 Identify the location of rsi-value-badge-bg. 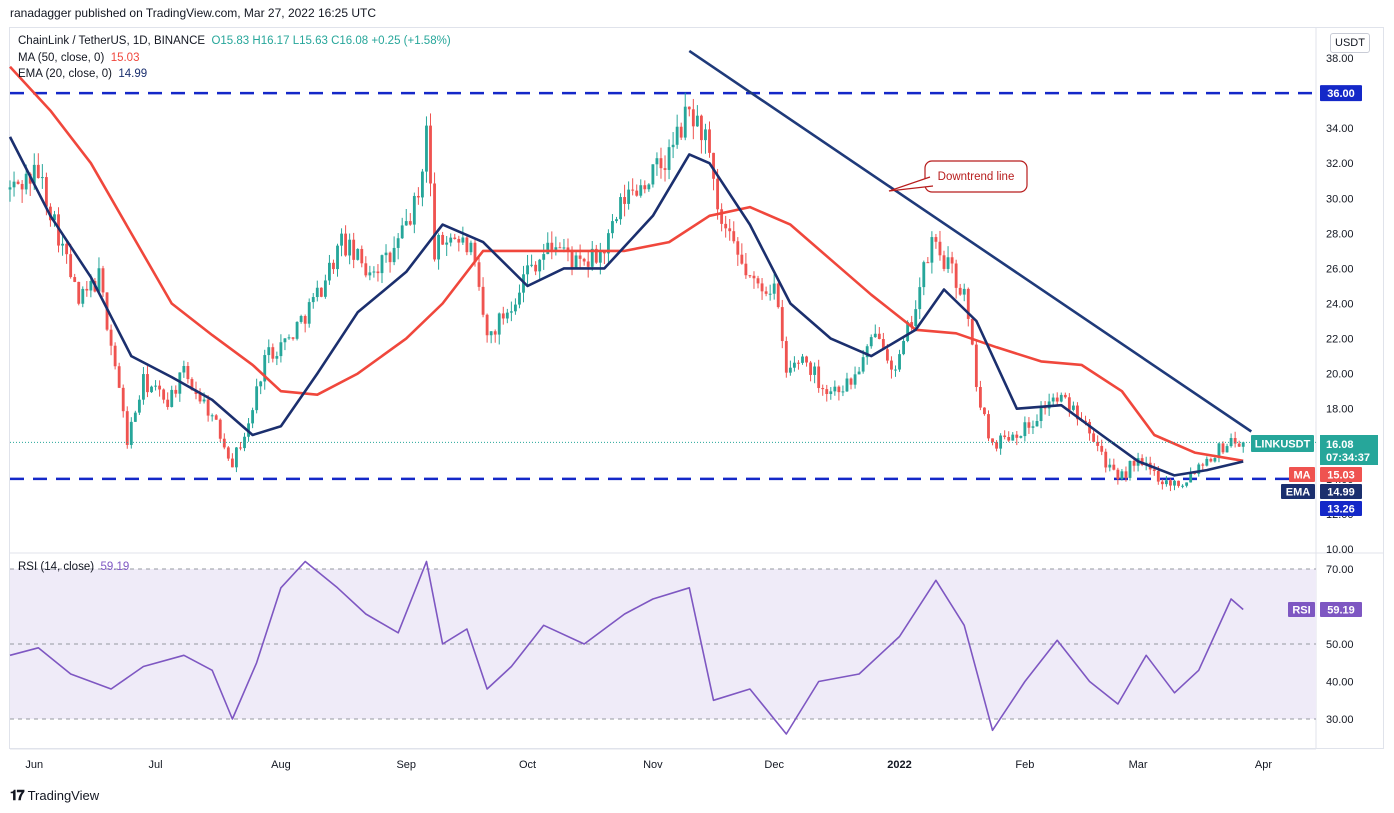
(1341, 609).